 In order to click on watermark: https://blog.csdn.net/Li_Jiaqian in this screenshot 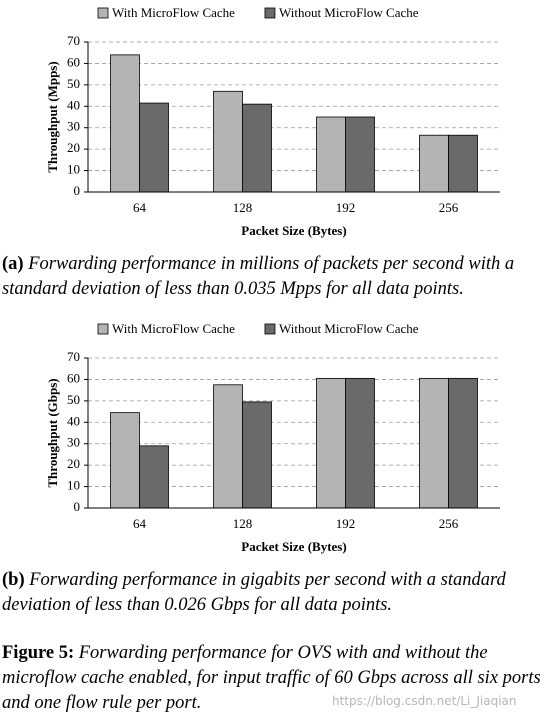, I will do `click(424, 701)`.